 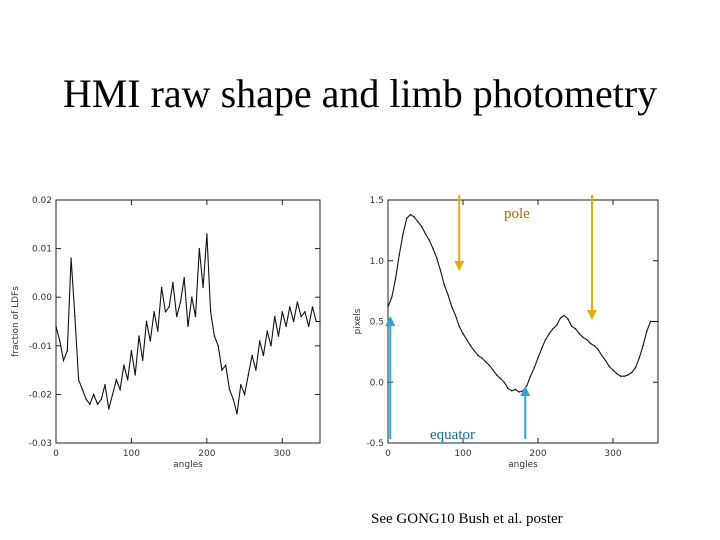 What do you see at coordinates (377, 323) in the screenshot?
I see `y-tick-label: 0.5` at bounding box center [377, 323].